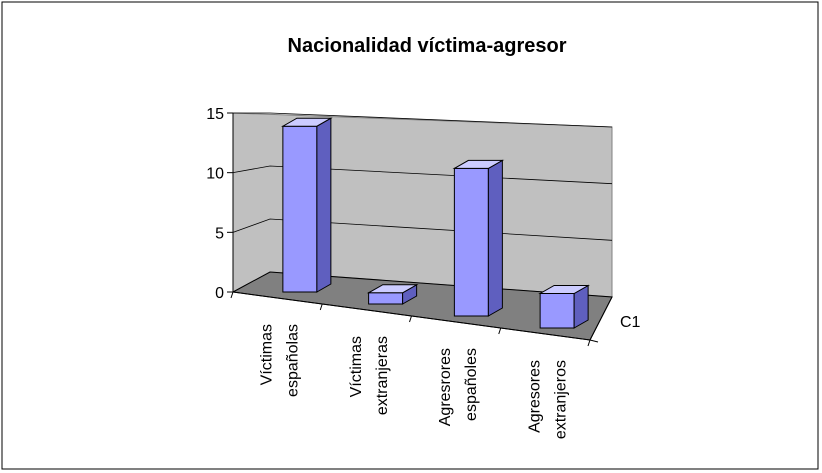 This screenshot has width=822, height=473. I want to click on x-tick-label: Agresores extranjeros, so click(547, 399).